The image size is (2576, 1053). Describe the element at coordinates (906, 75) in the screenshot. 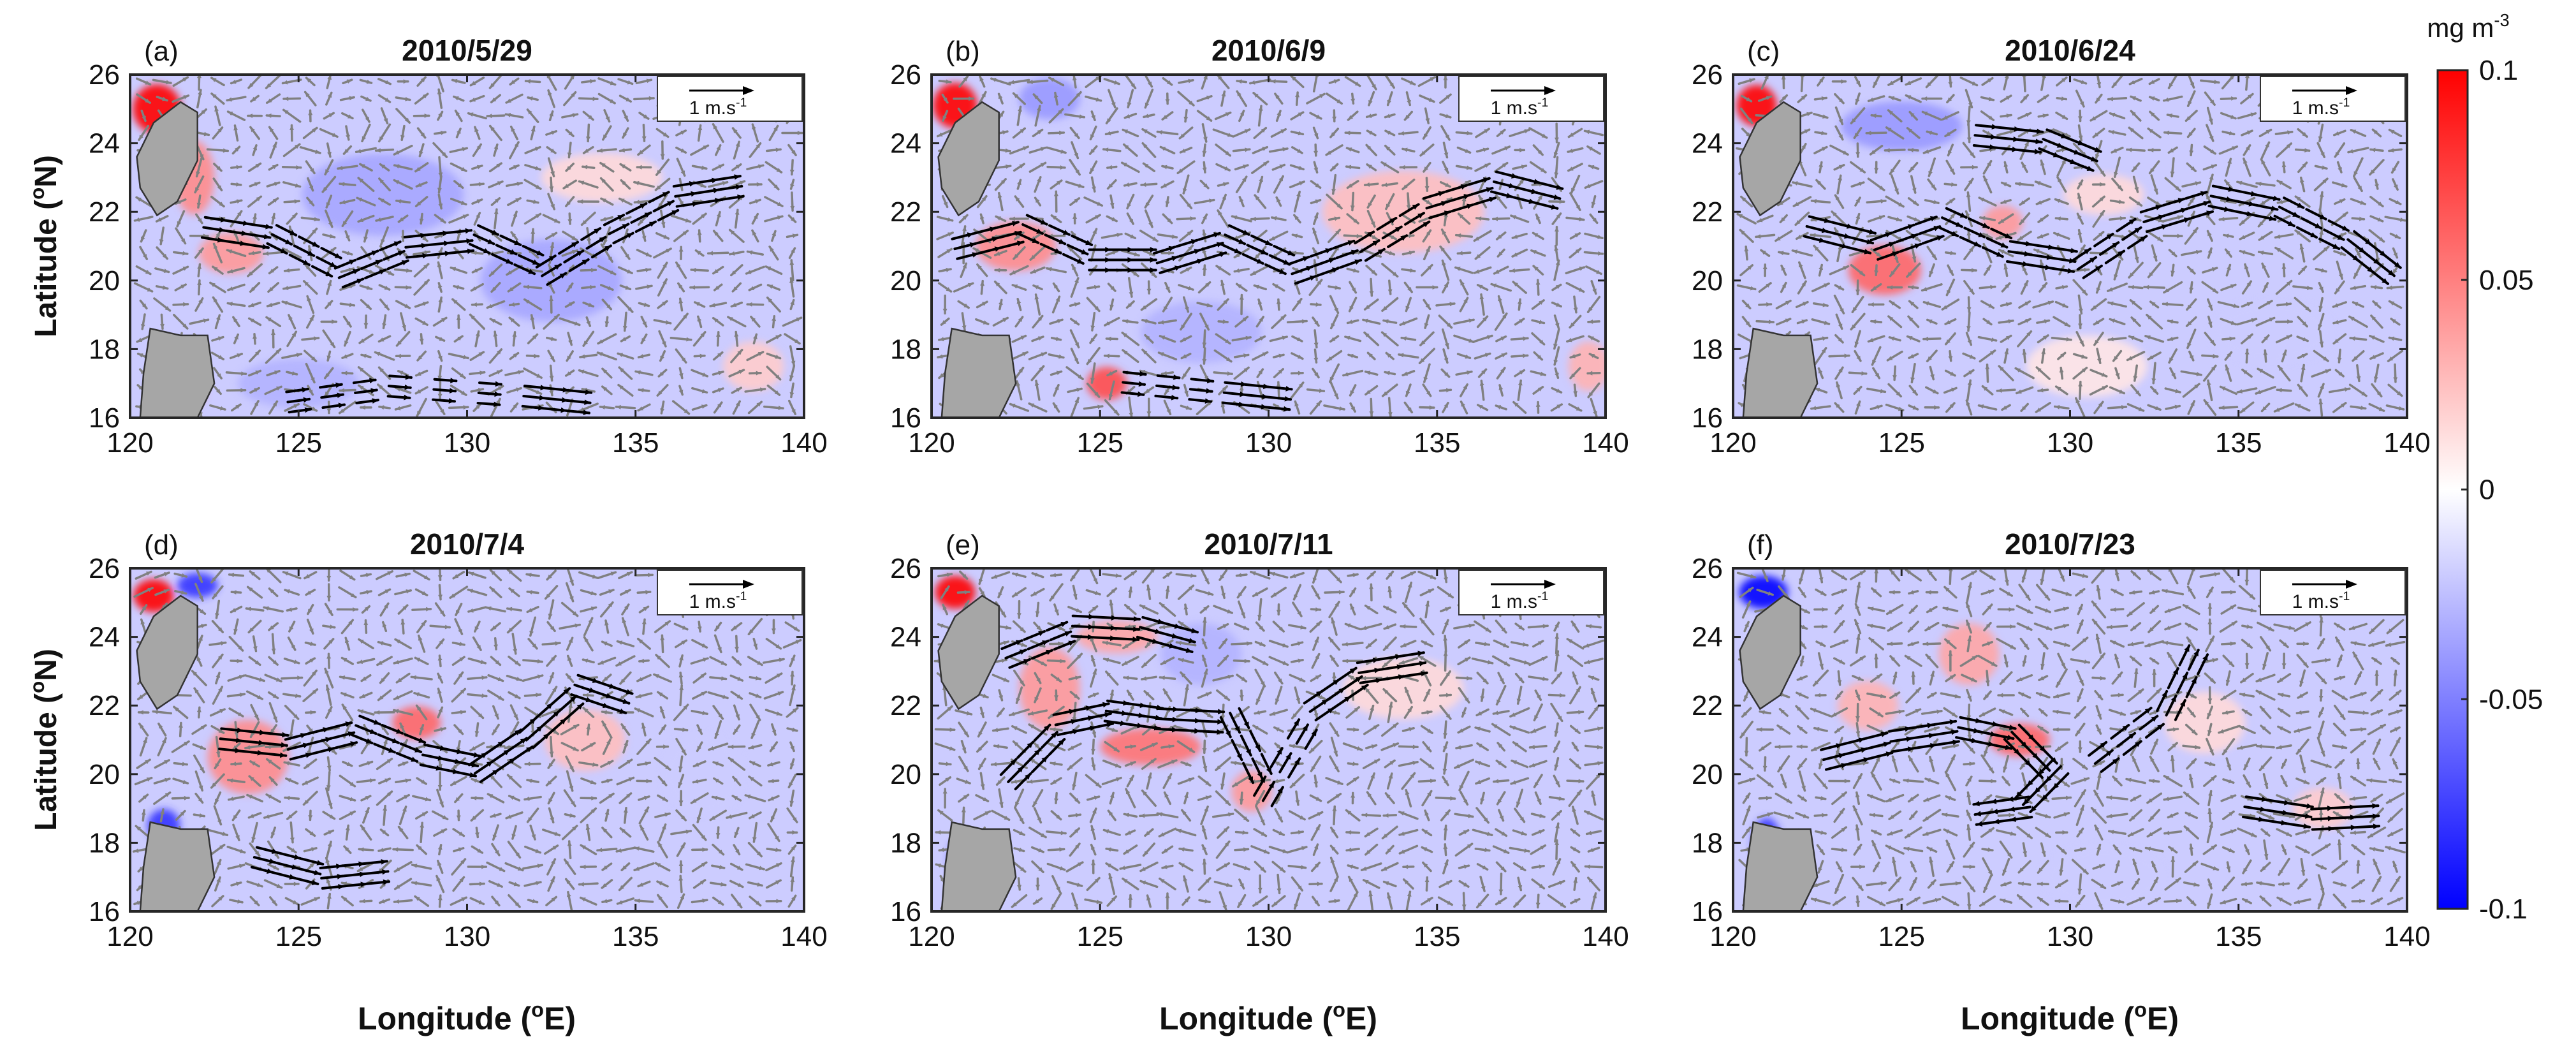

I see `y-tick-label: 26` at that location.